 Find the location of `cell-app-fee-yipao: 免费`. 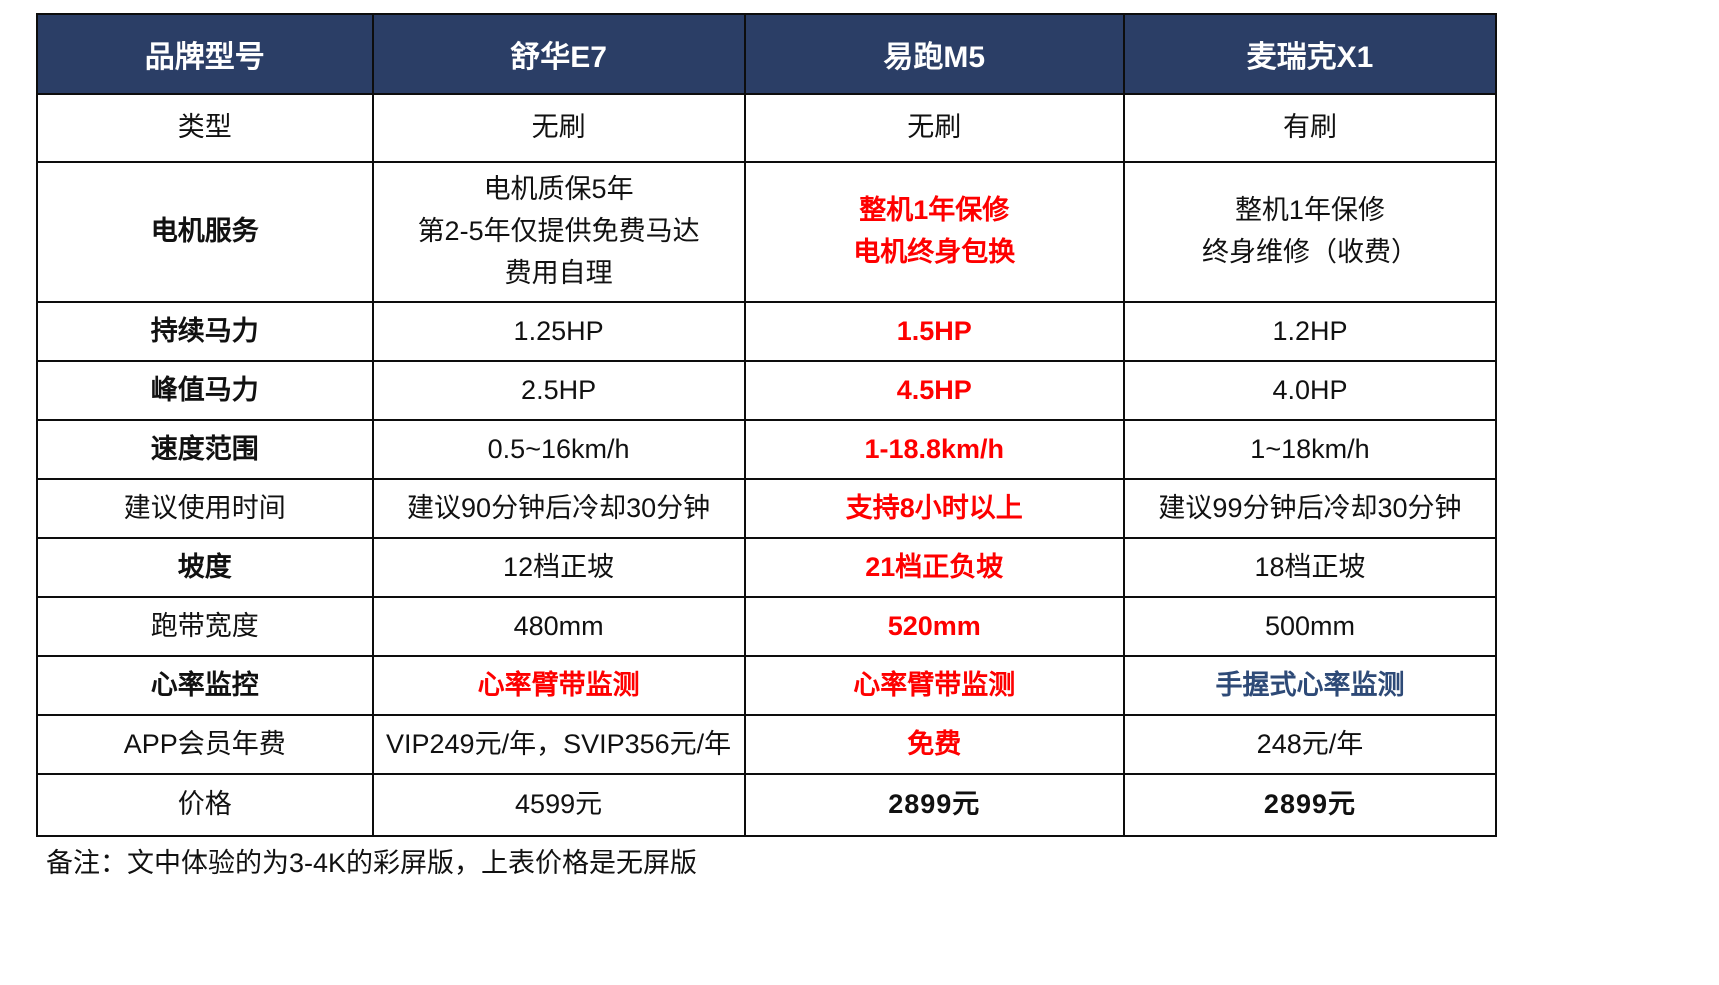

cell-app-fee-yipao: 免费 is located at coordinates (934, 744).